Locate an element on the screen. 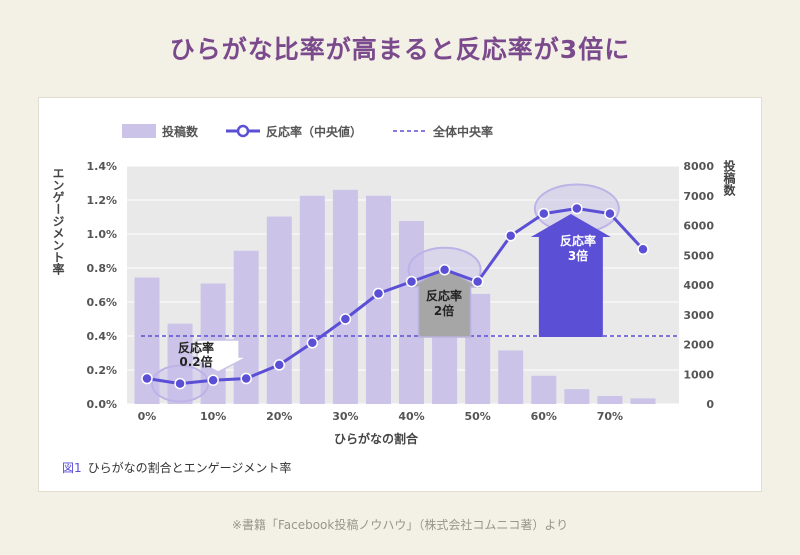 The image size is (800, 555). y-tick-right: 2000 is located at coordinates (698, 345).